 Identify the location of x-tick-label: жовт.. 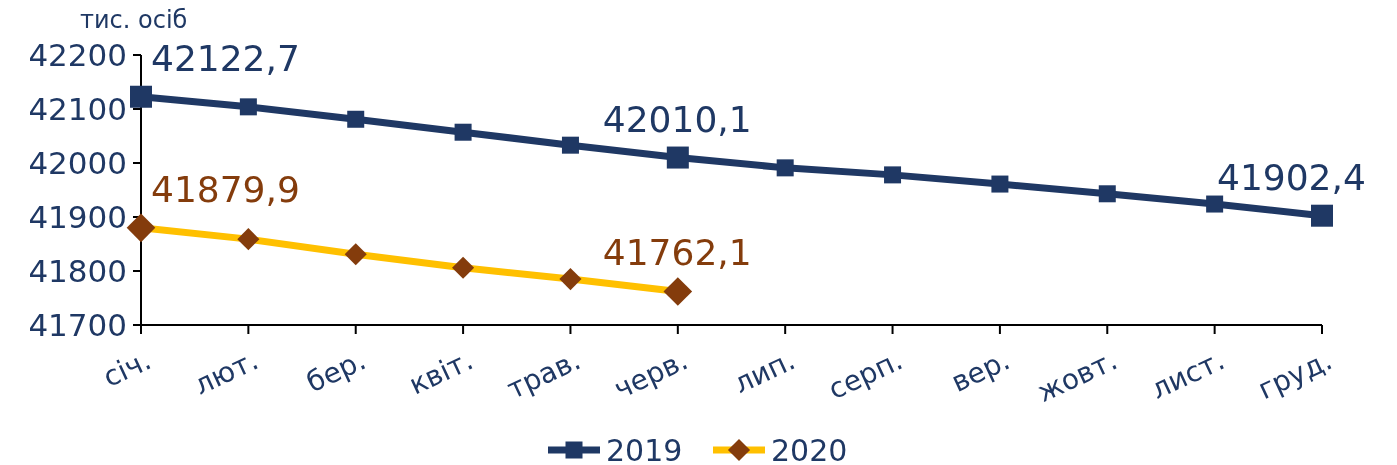
(1077, 376).